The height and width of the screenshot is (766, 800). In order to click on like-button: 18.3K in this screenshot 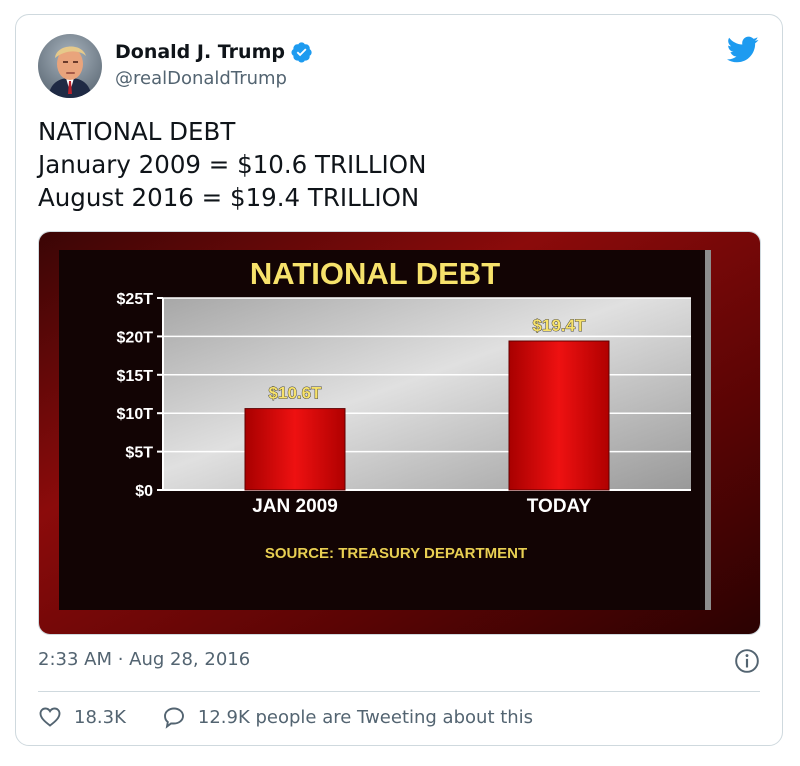, I will do `click(82, 717)`.